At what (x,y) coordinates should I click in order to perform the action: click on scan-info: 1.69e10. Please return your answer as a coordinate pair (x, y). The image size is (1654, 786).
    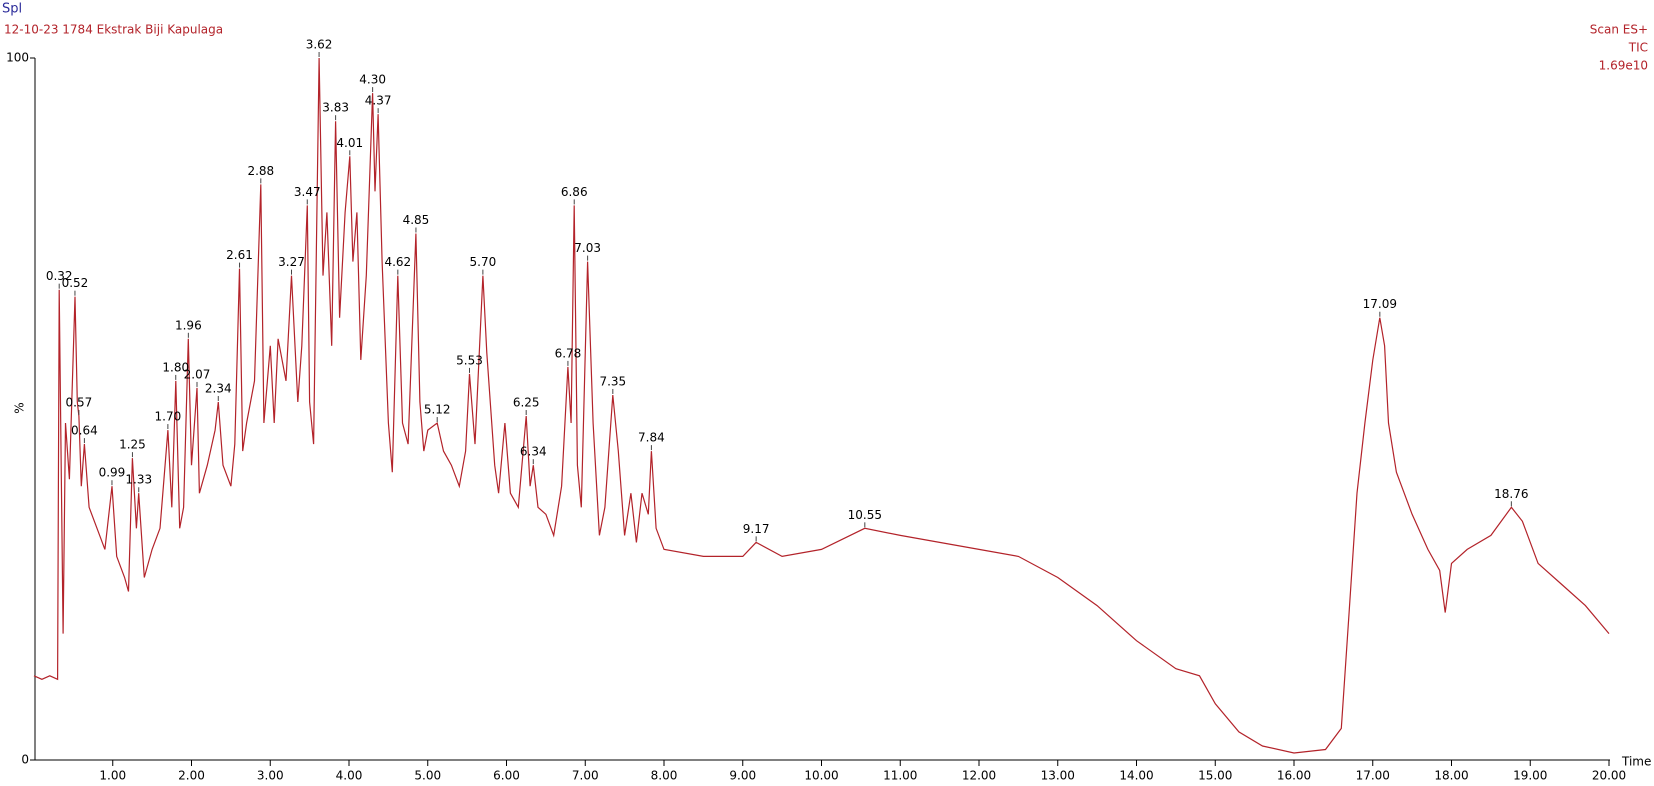
    Looking at the image, I should click on (1623, 66).